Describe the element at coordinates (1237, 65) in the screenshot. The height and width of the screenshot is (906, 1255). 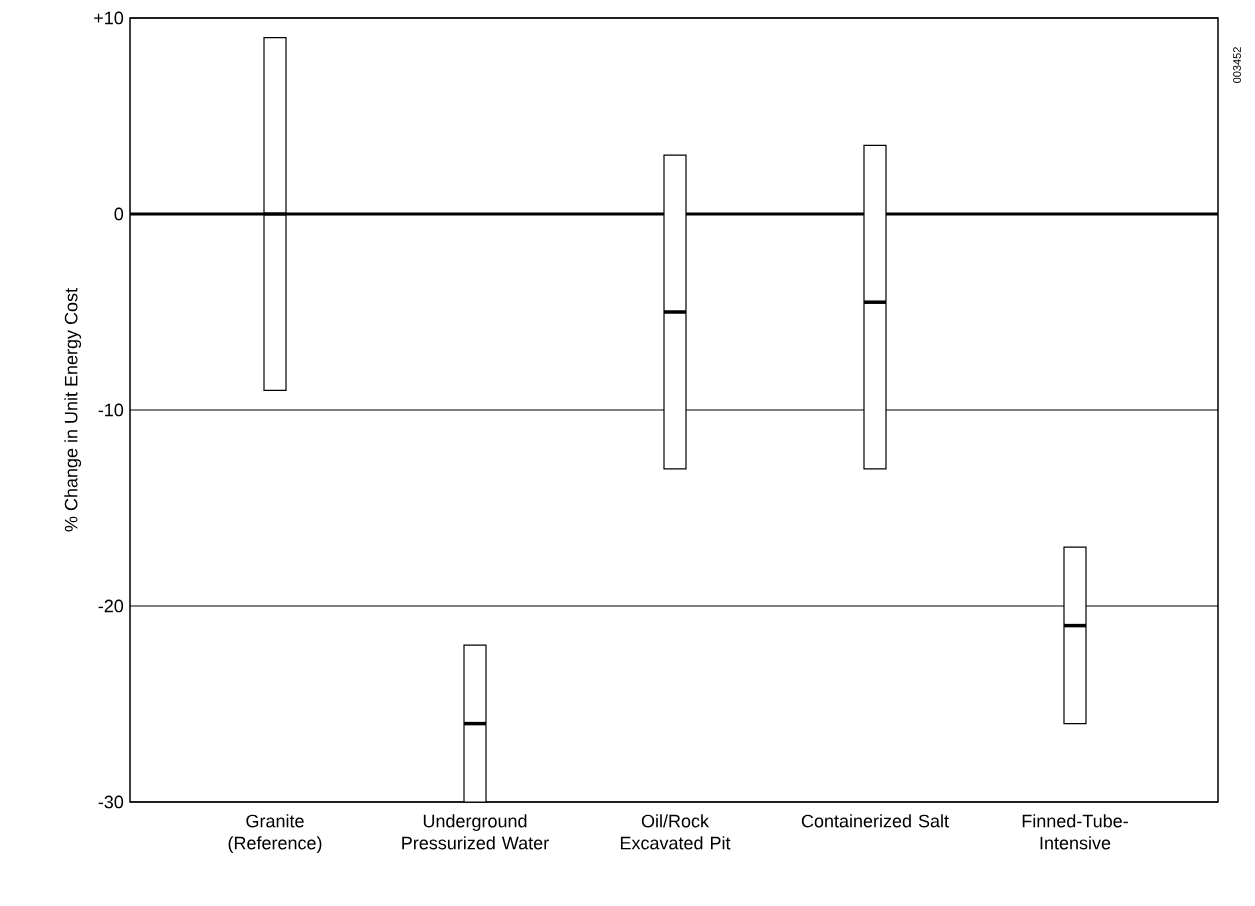
I see `text: 003452` at that location.